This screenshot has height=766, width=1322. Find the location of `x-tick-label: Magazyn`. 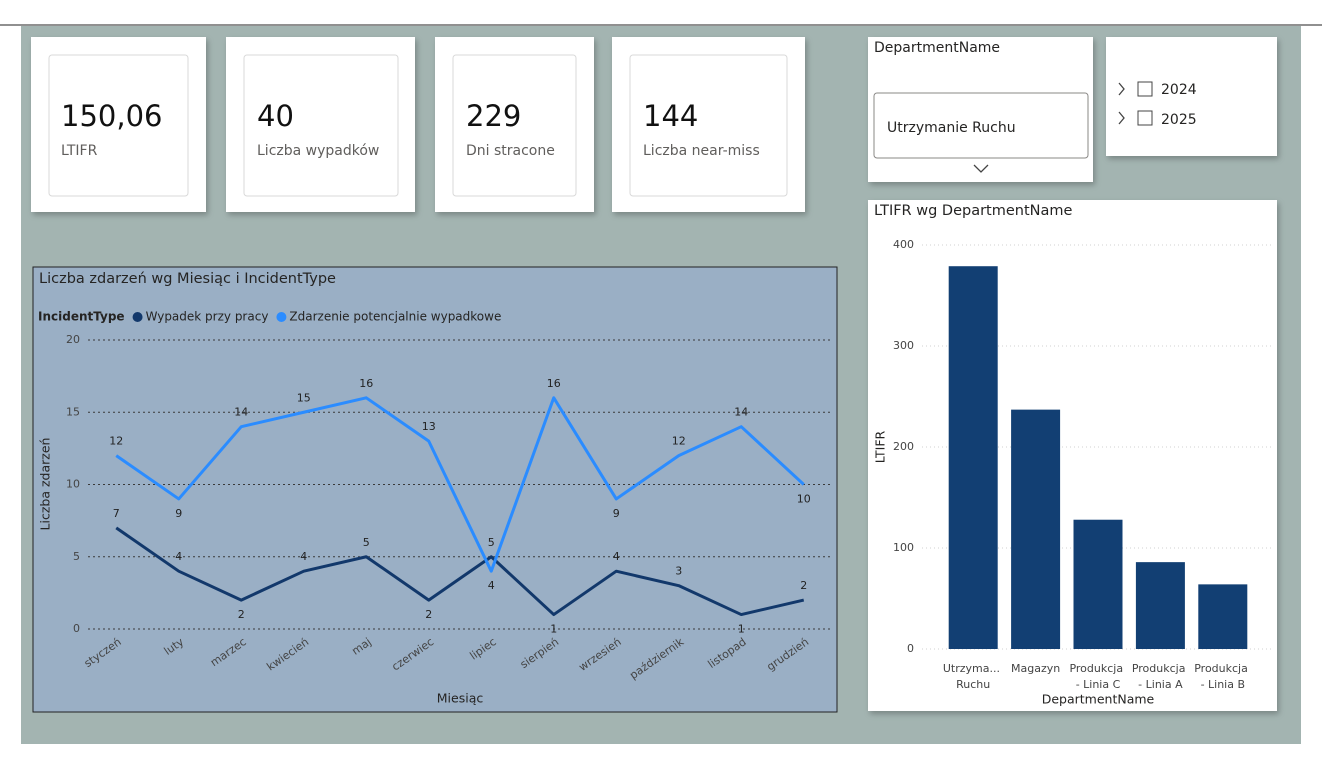

x-tick-label: Magazyn is located at coordinates (1035, 668).